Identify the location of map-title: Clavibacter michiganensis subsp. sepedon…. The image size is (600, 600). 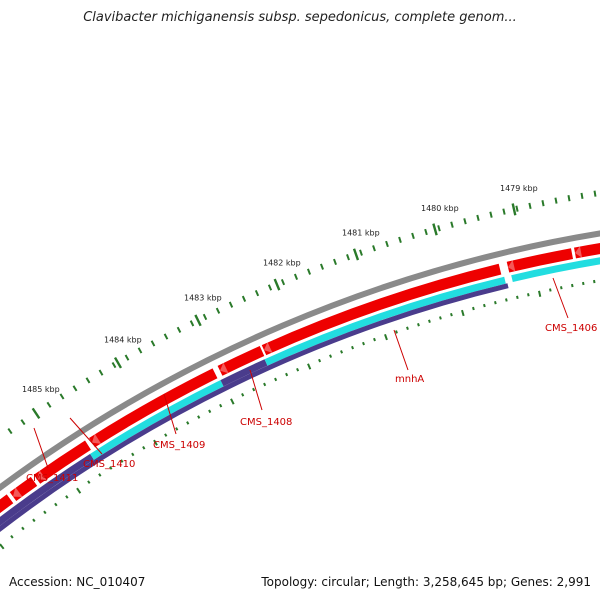
(300, 17).